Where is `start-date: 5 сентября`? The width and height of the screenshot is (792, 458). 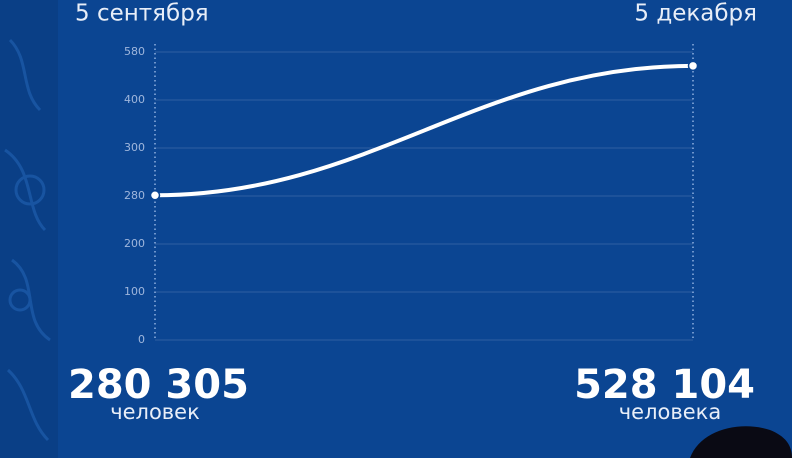 start-date: 5 сентября is located at coordinates (142, 14).